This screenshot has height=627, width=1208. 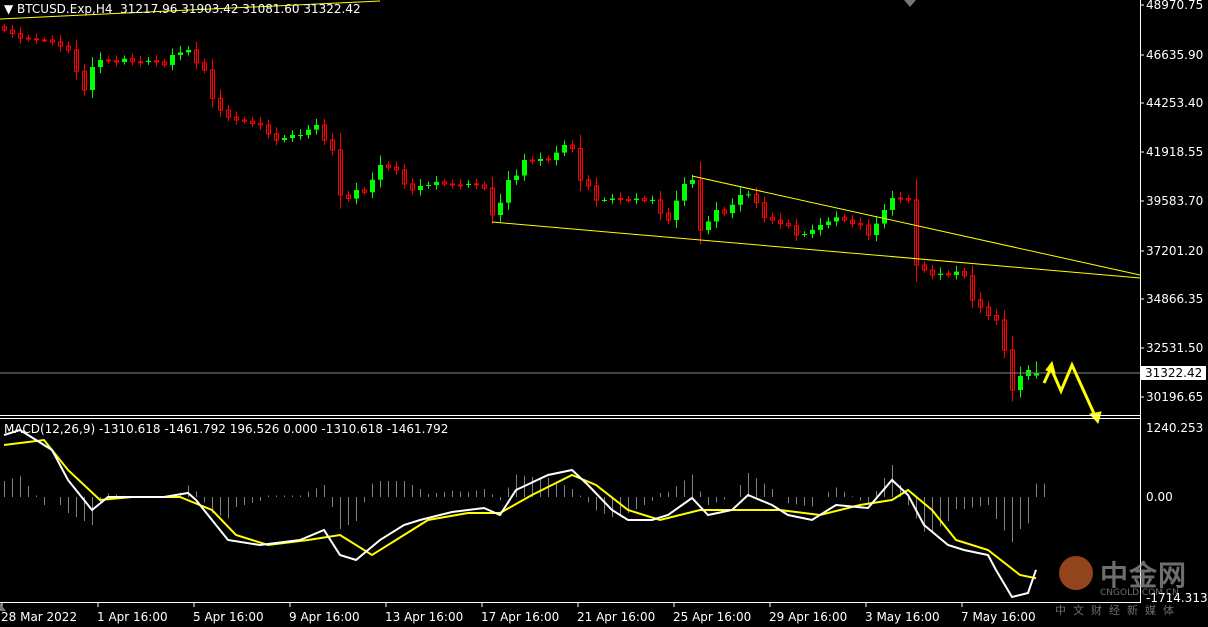 What do you see at coordinates (11, 9) in the screenshot?
I see `dropdown-triangle-icon: ▼` at bounding box center [11, 9].